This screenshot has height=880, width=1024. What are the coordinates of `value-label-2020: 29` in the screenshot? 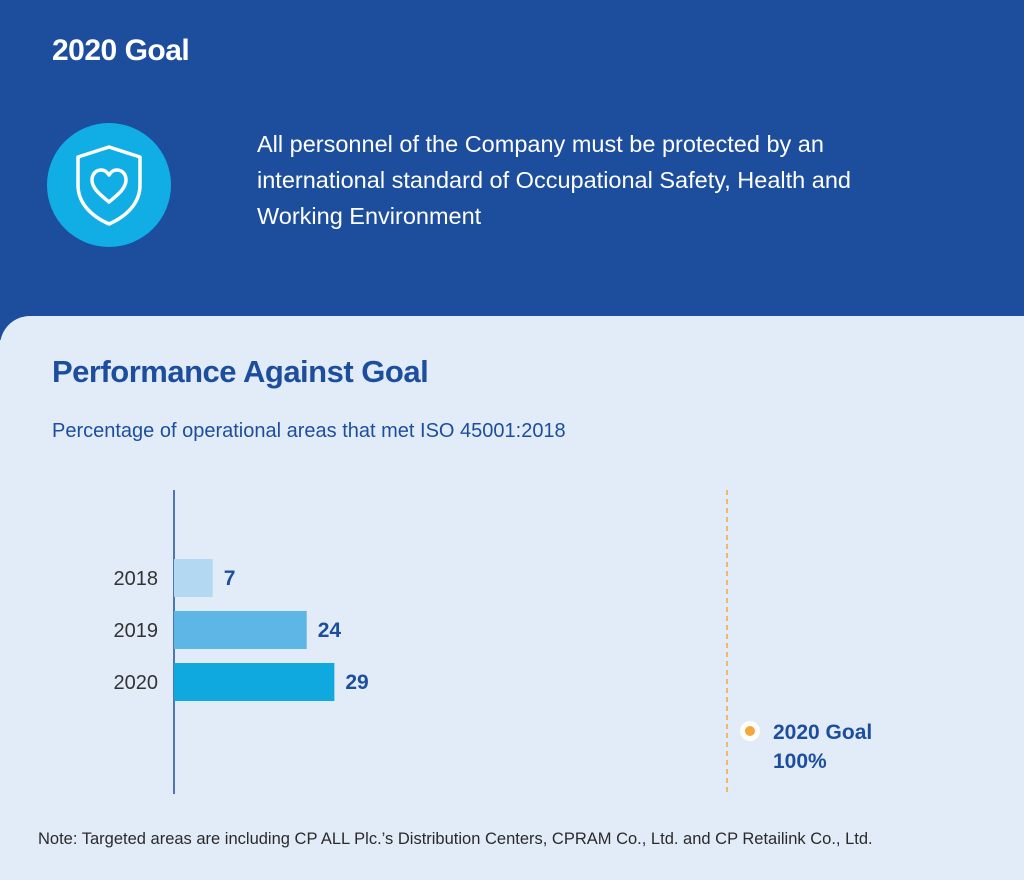 It's located at (356, 682).